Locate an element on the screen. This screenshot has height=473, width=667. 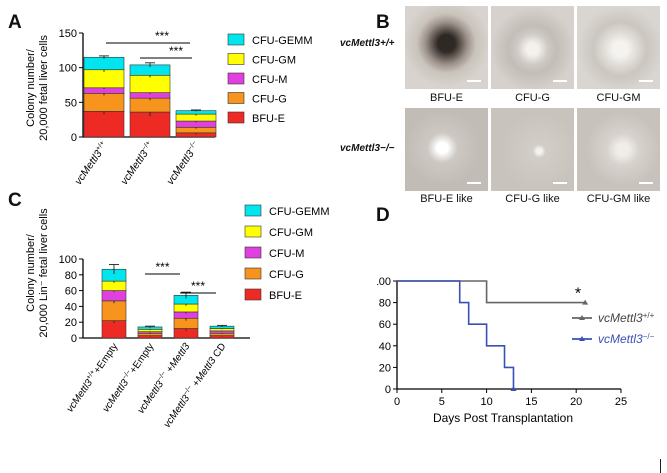
x-axis-label: Days Post Transplantation is located at coordinates (503, 418).